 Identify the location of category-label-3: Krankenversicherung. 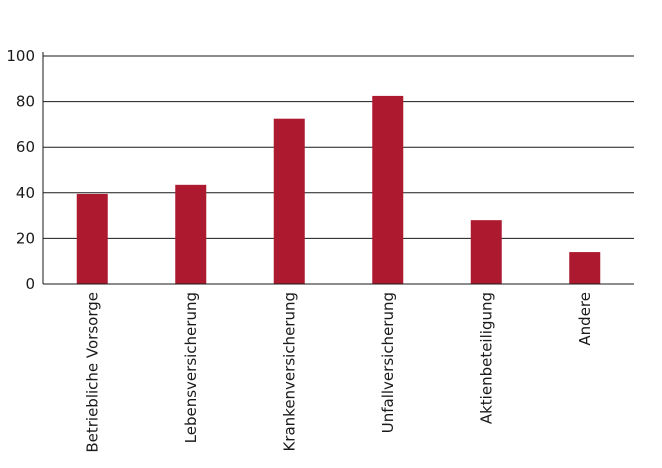
(289, 372).